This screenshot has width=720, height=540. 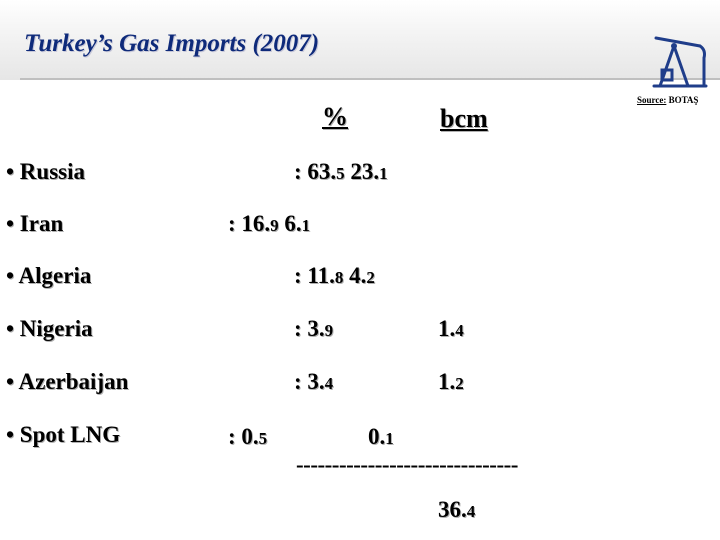 I want to click on row-percent-int: 0., so click(x=250, y=436).